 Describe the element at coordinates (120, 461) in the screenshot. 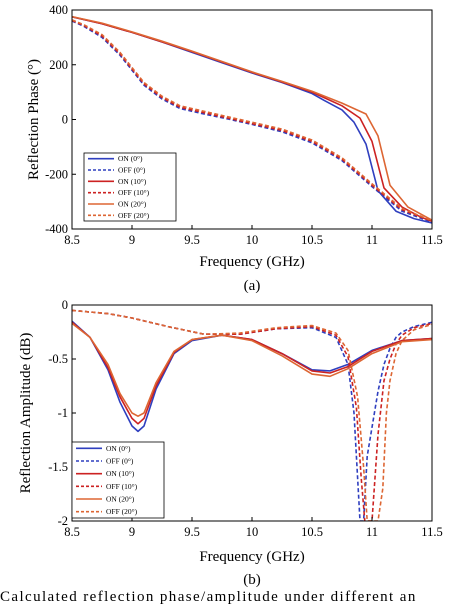

I see `legend-label-b-1: OFF (0°)` at that location.